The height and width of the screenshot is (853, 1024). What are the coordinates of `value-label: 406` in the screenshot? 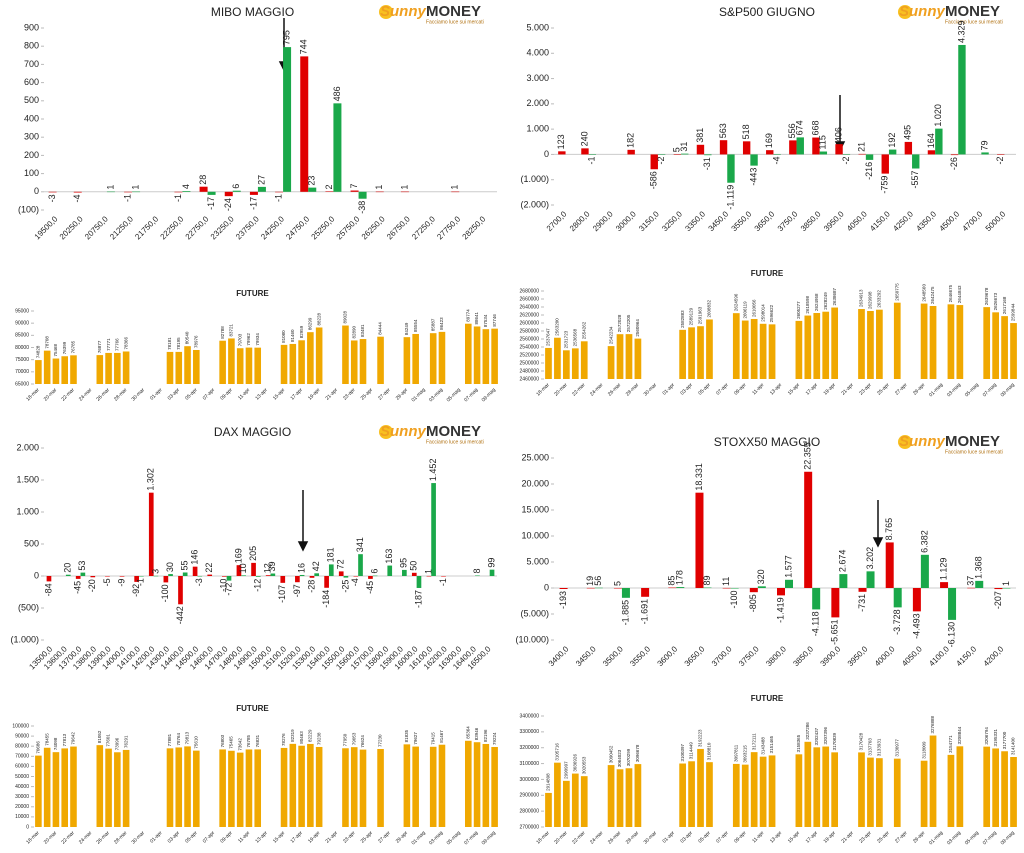 It's located at (838, 134).